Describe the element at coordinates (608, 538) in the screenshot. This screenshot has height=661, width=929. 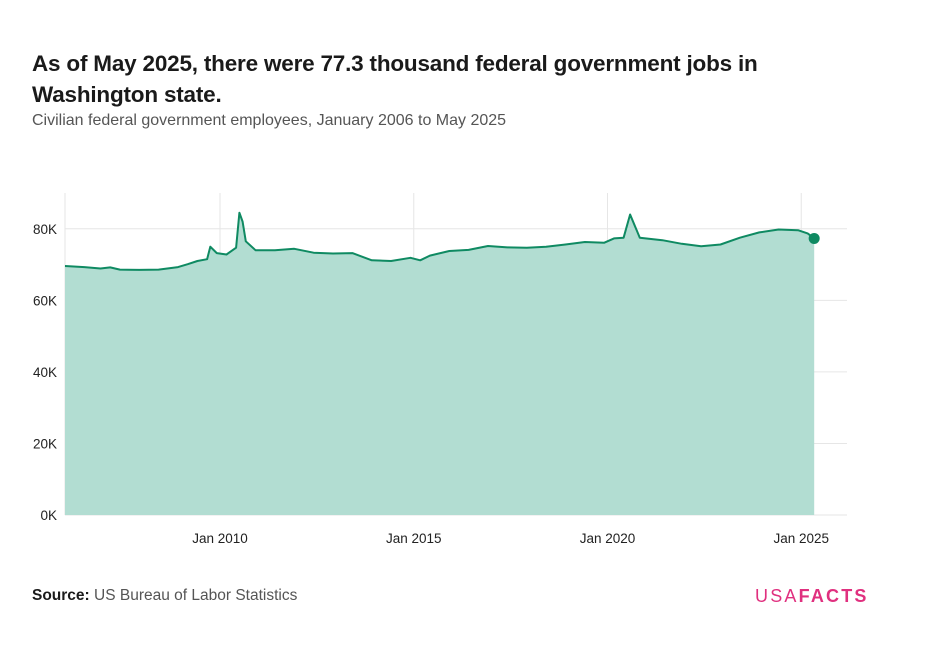
I see `x-tick-label: Jan 2020` at that location.